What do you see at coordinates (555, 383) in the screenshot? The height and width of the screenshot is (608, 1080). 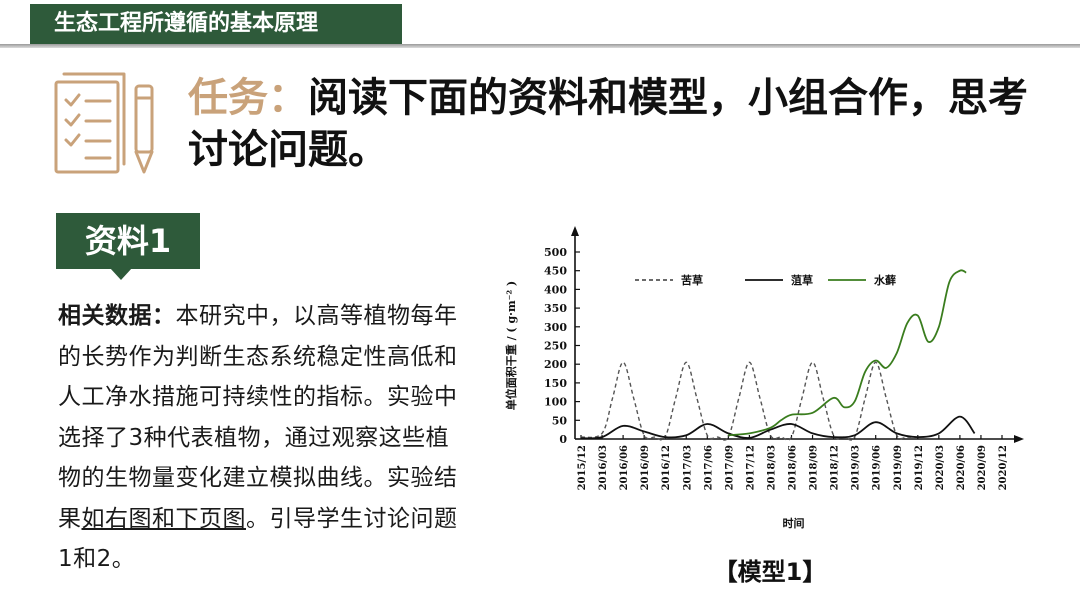 I see `y-tick-label: 150` at bounding box center [555, 383].